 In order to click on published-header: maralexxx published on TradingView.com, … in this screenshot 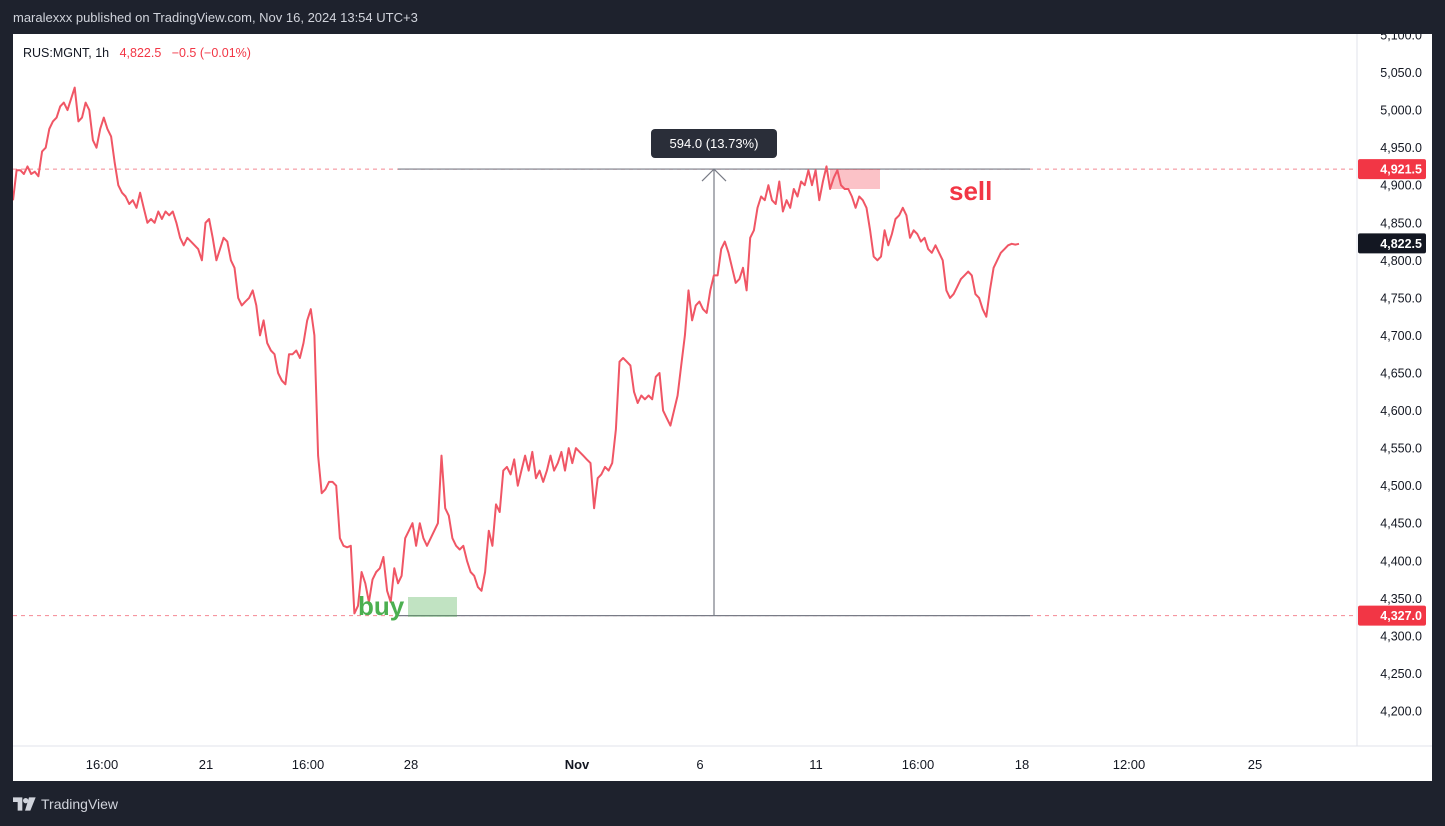, I will do `click(722, 17)`.